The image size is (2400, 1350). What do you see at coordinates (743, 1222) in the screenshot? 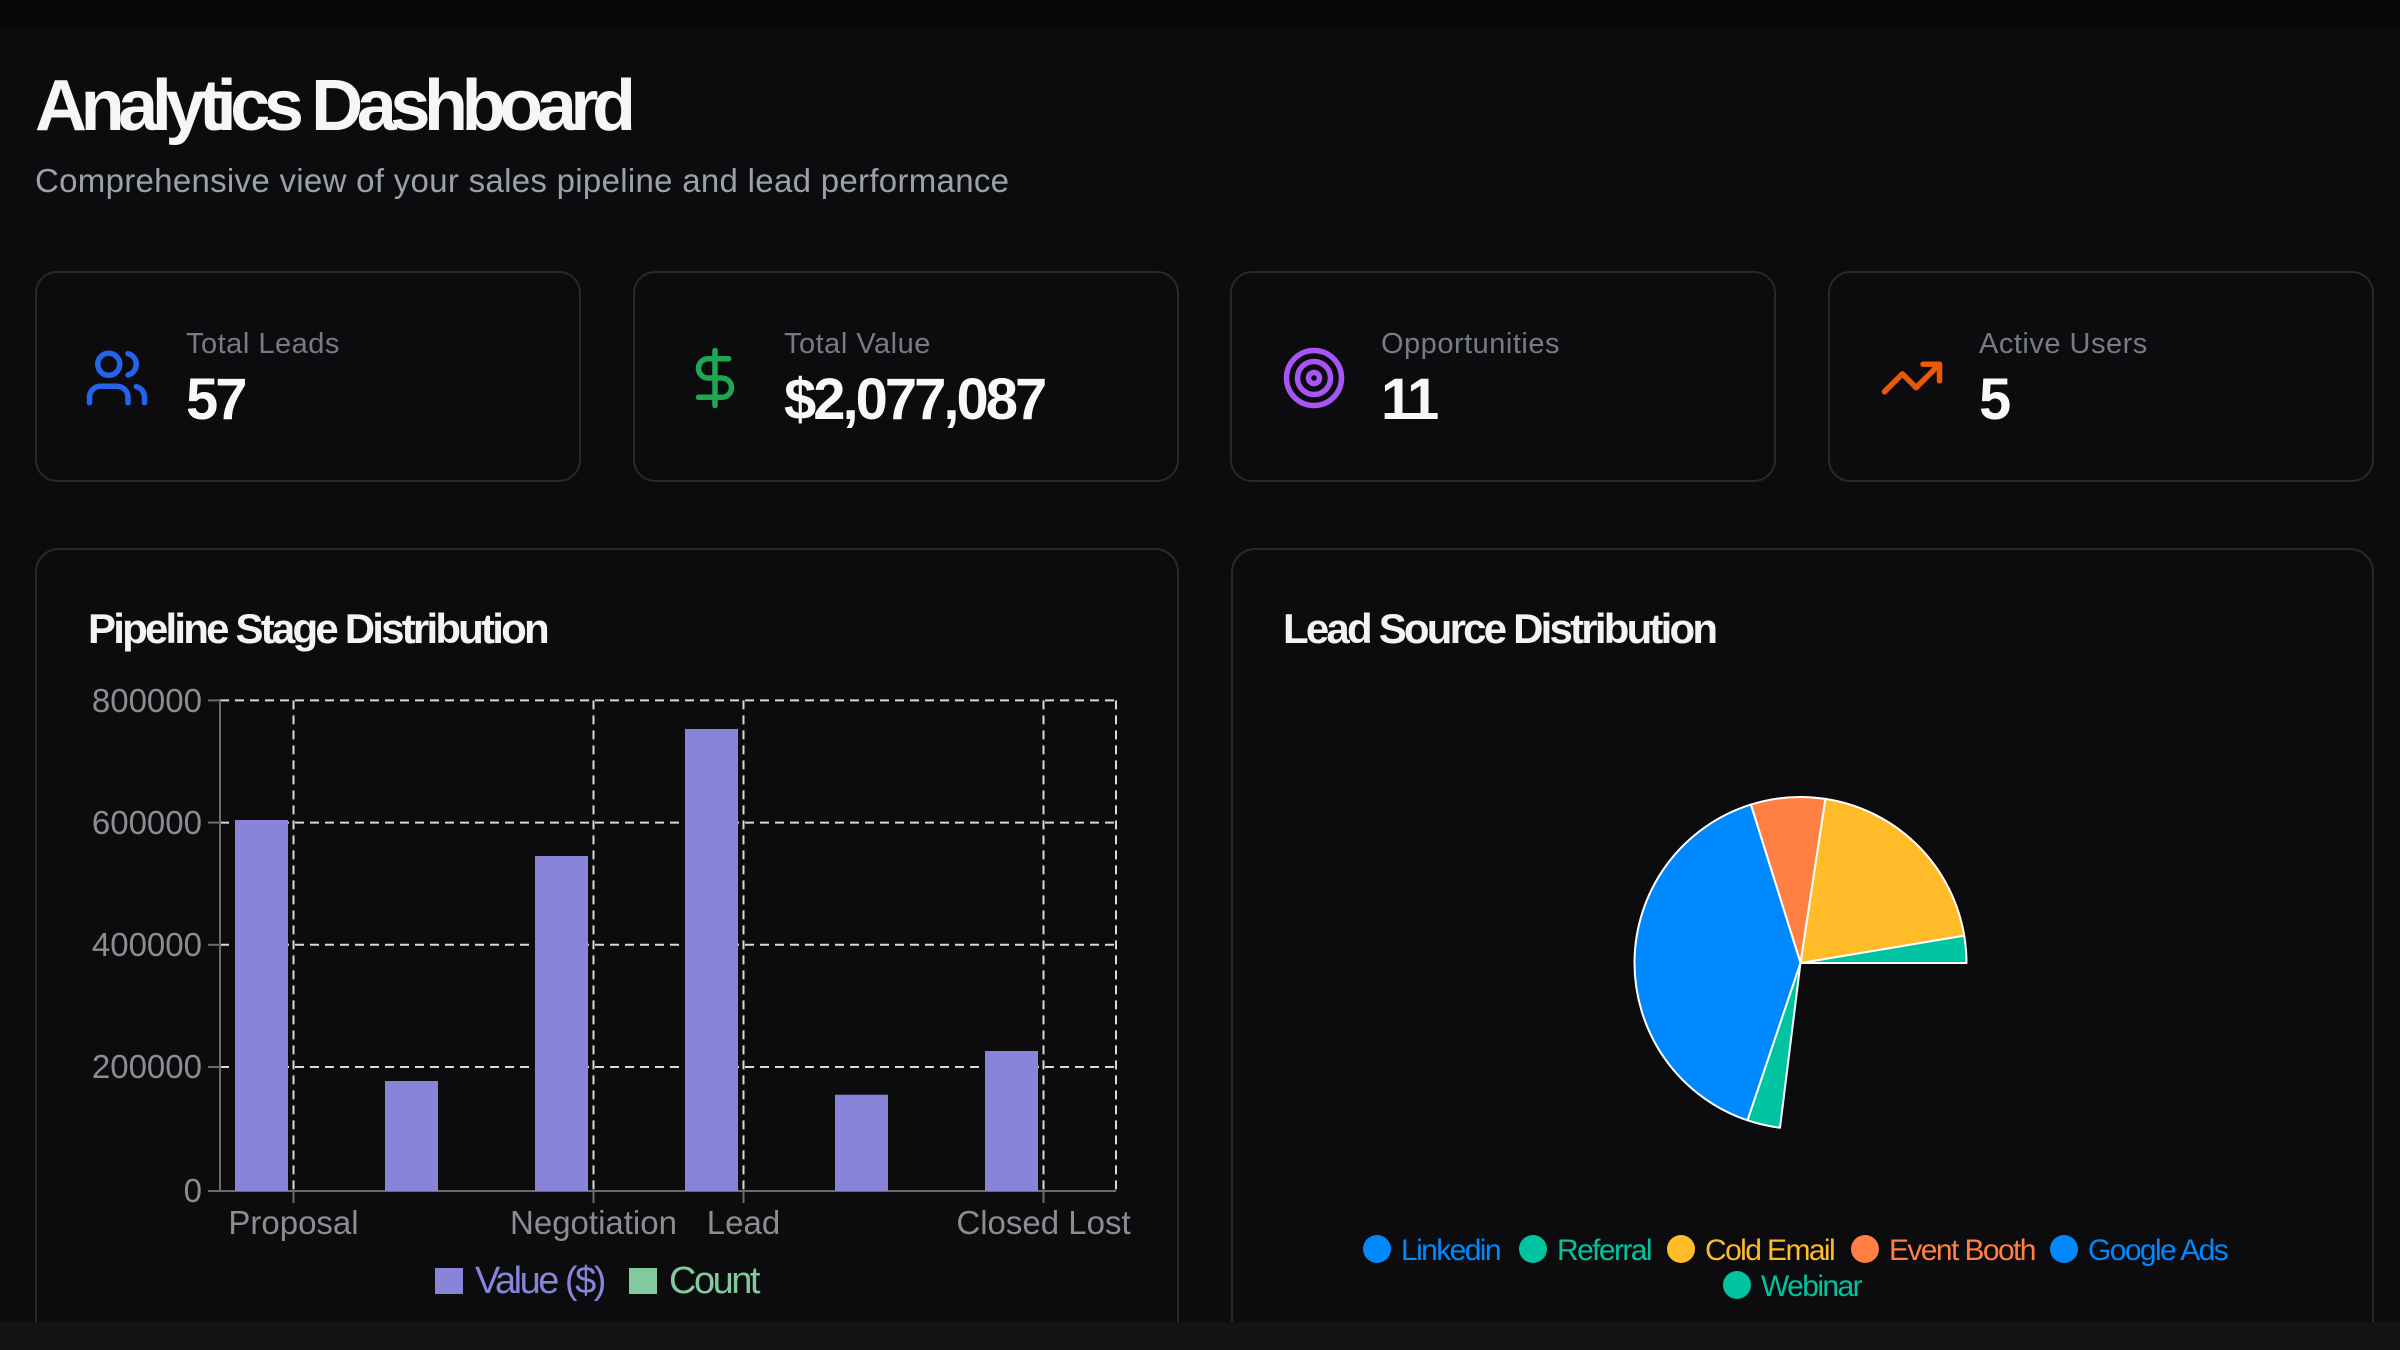
I see `svg-text: Lead` at bounding box center [743, 1222].